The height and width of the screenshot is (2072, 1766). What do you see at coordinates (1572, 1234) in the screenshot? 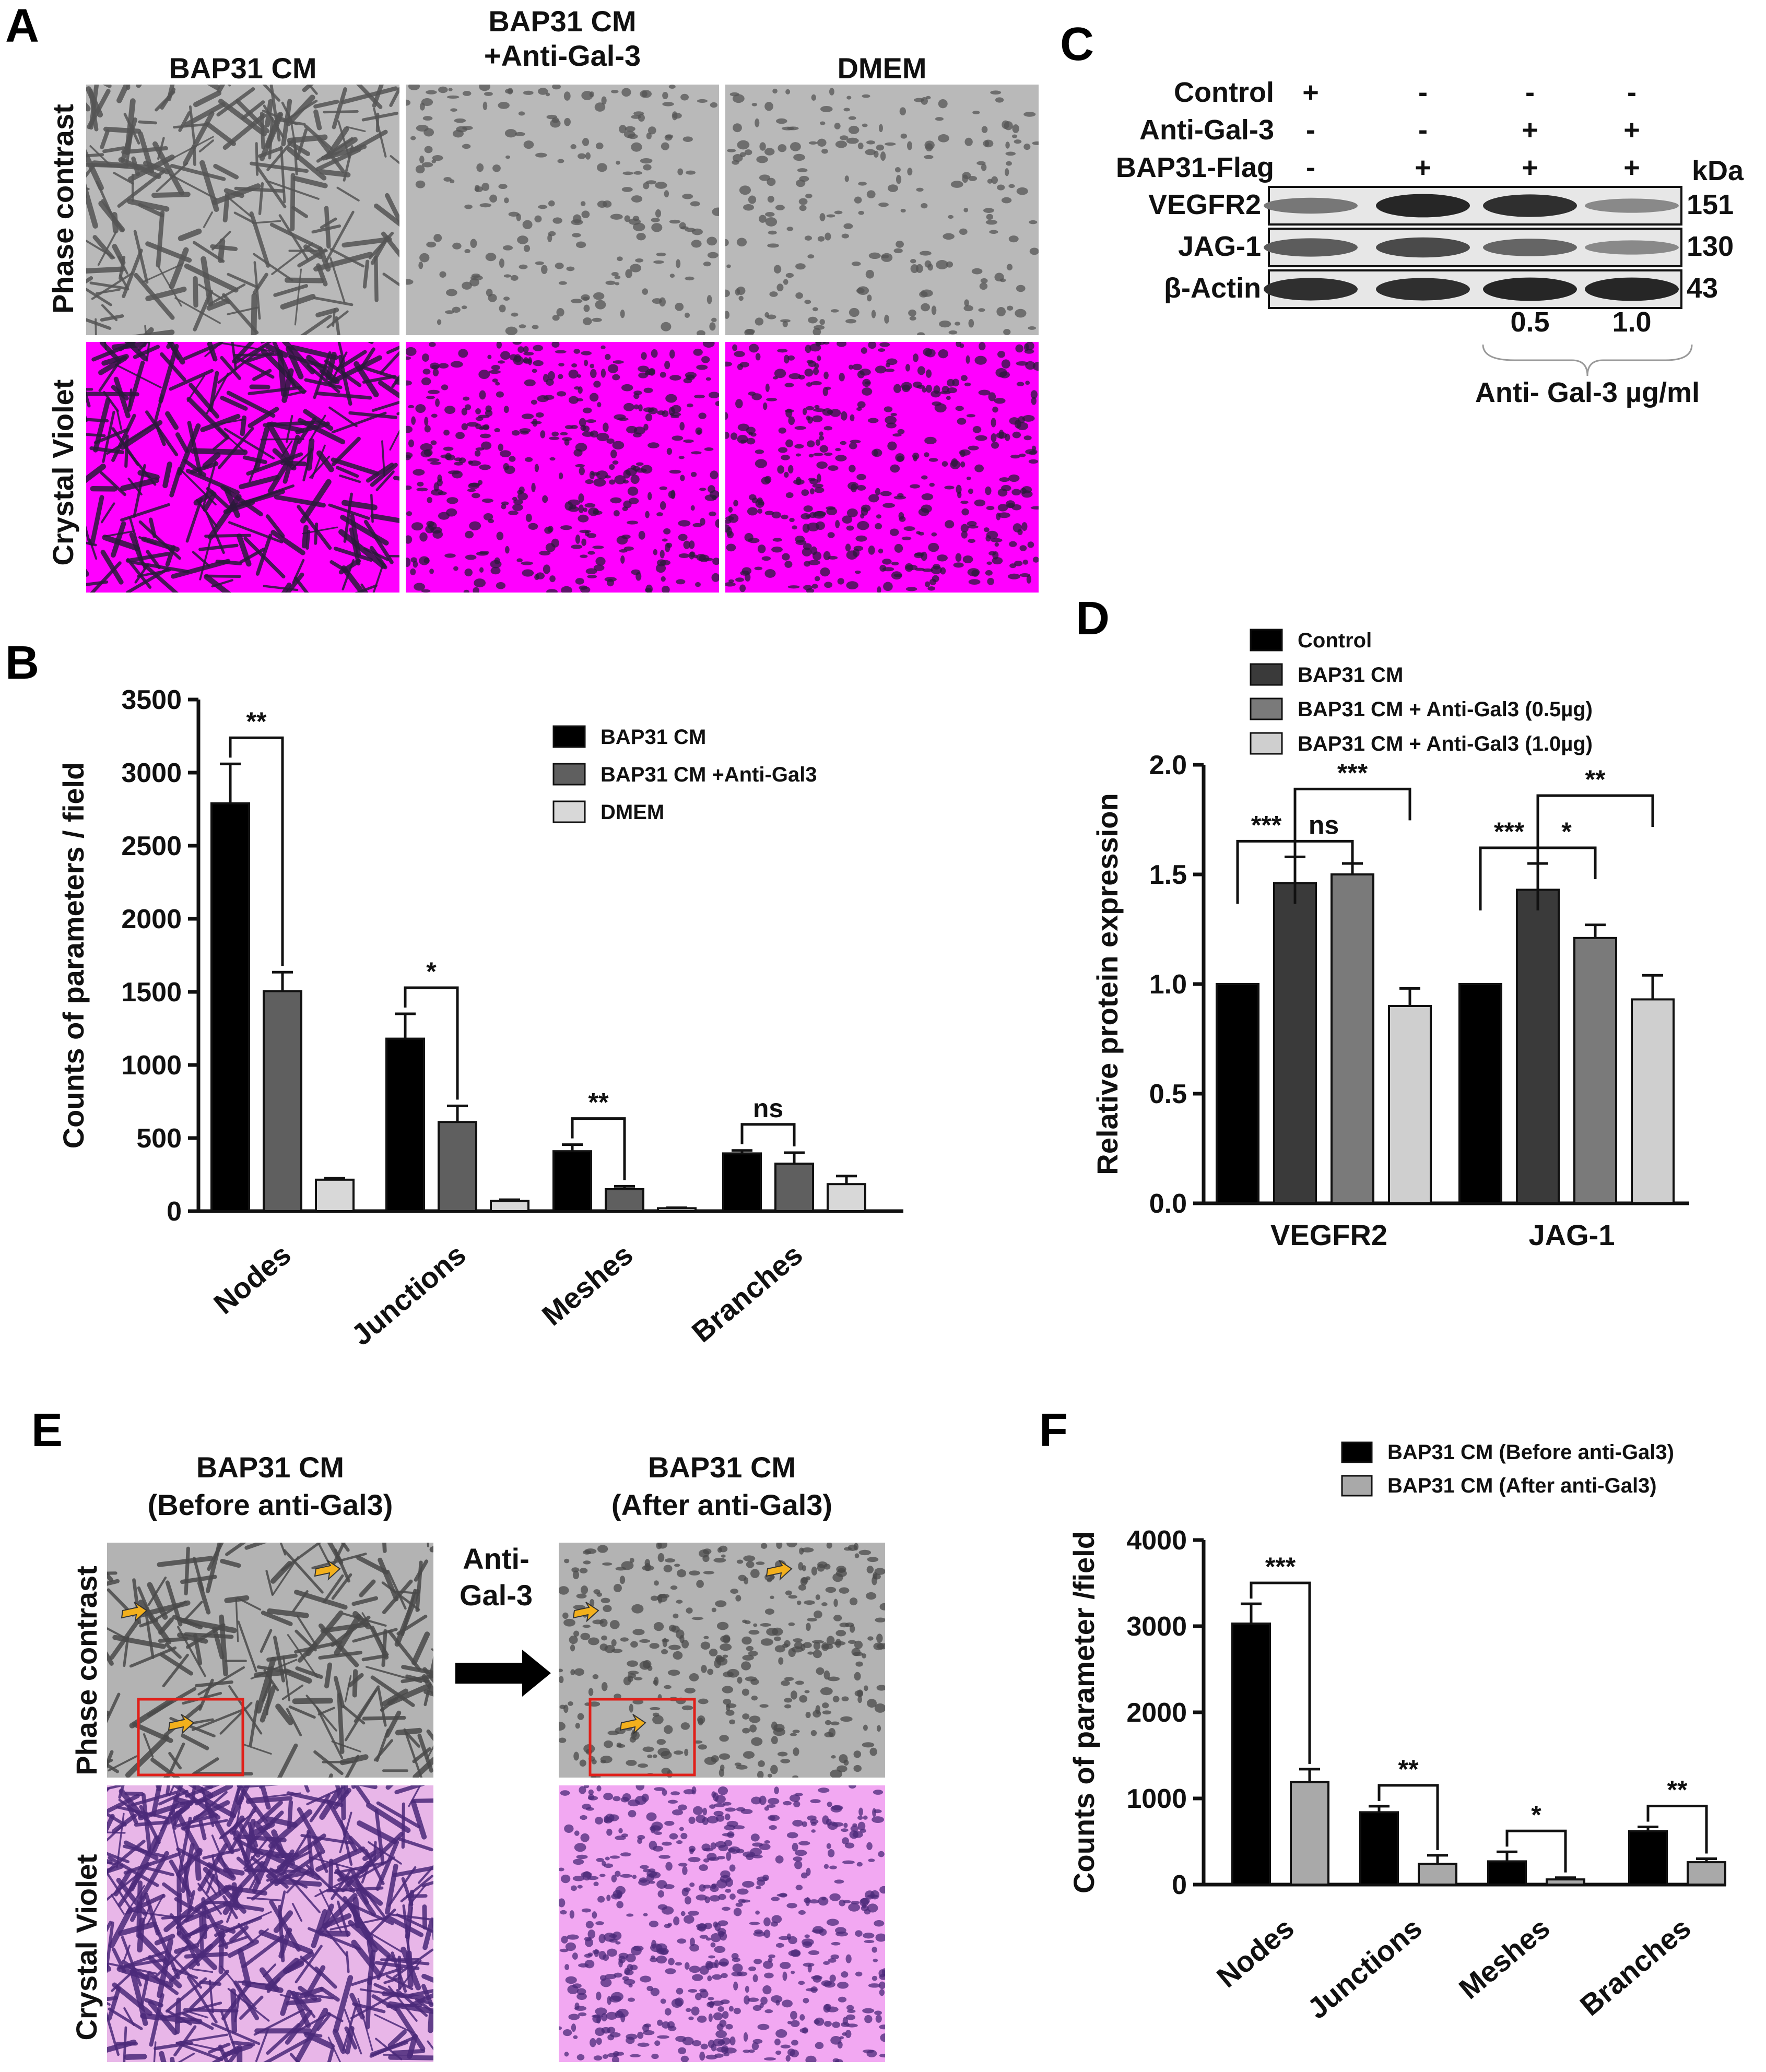
I see `x-category-label: JAG-1` at bounding box center [1572, 1234].